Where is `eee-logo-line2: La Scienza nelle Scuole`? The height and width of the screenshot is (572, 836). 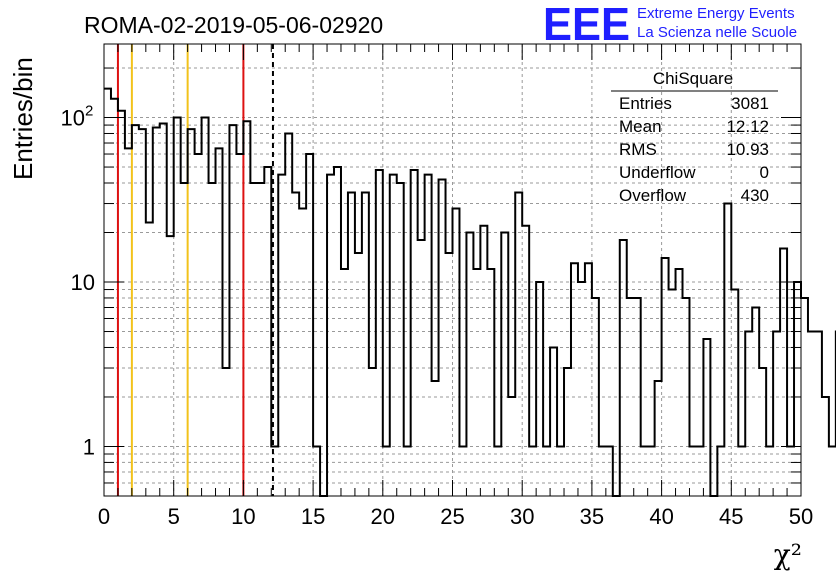 eee-logo-line2: La Scienza nelle Scuole is located at coordinates (717, 32).